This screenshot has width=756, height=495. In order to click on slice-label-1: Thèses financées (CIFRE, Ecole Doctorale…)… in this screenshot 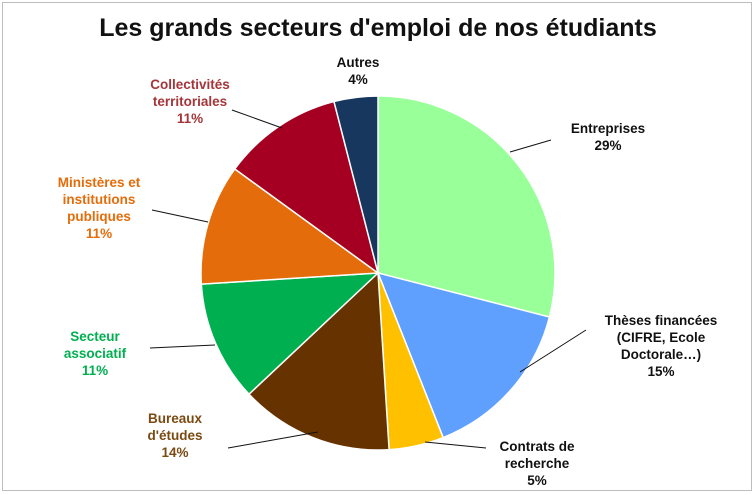, I will do `click(661, 346)`.